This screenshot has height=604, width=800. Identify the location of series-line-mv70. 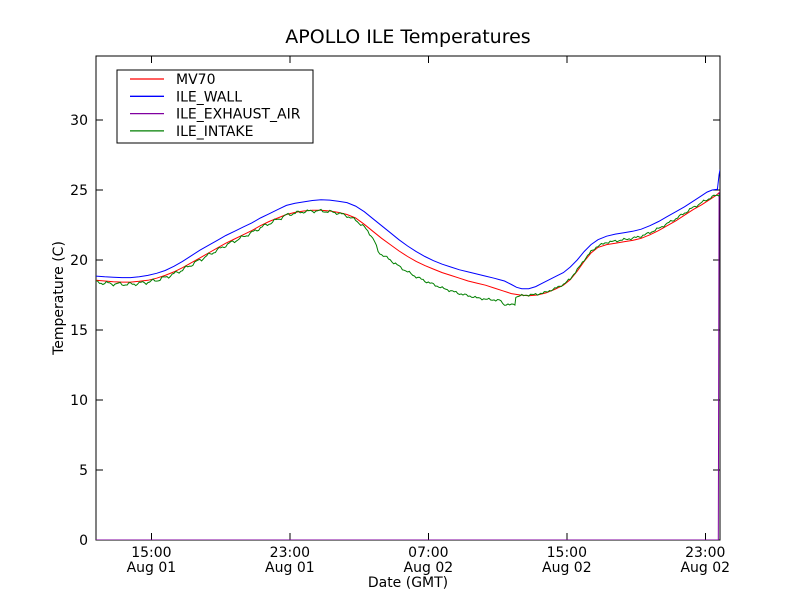
(408, 244).